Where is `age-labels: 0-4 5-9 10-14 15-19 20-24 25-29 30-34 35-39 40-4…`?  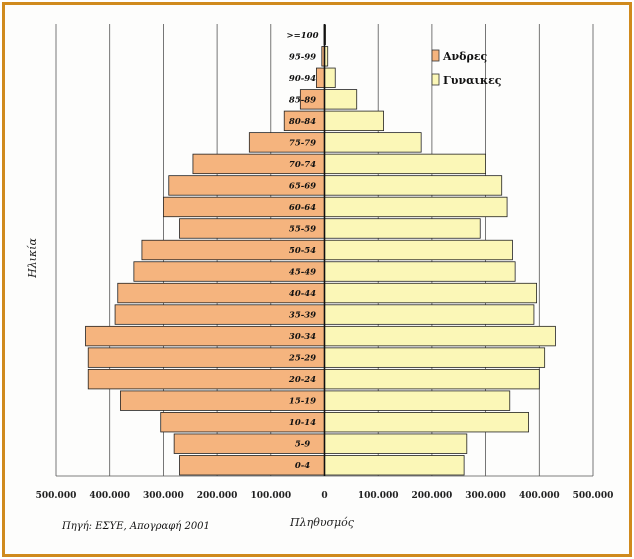 age-labels: 0-4 5-9 10-14 15-19 20-24 25-29 30-34 35-39 40-4… is located at coordinates (303, 251).